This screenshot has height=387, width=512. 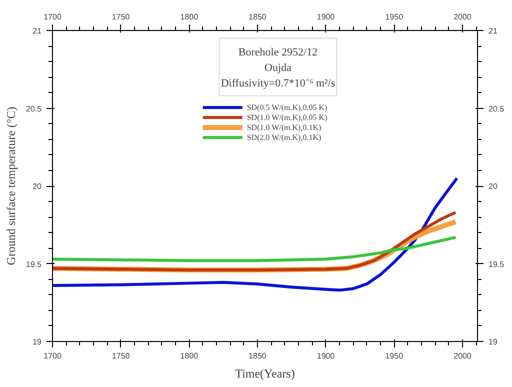 I want to click on x-tick-label: 1700, so click(x=53, y=17).